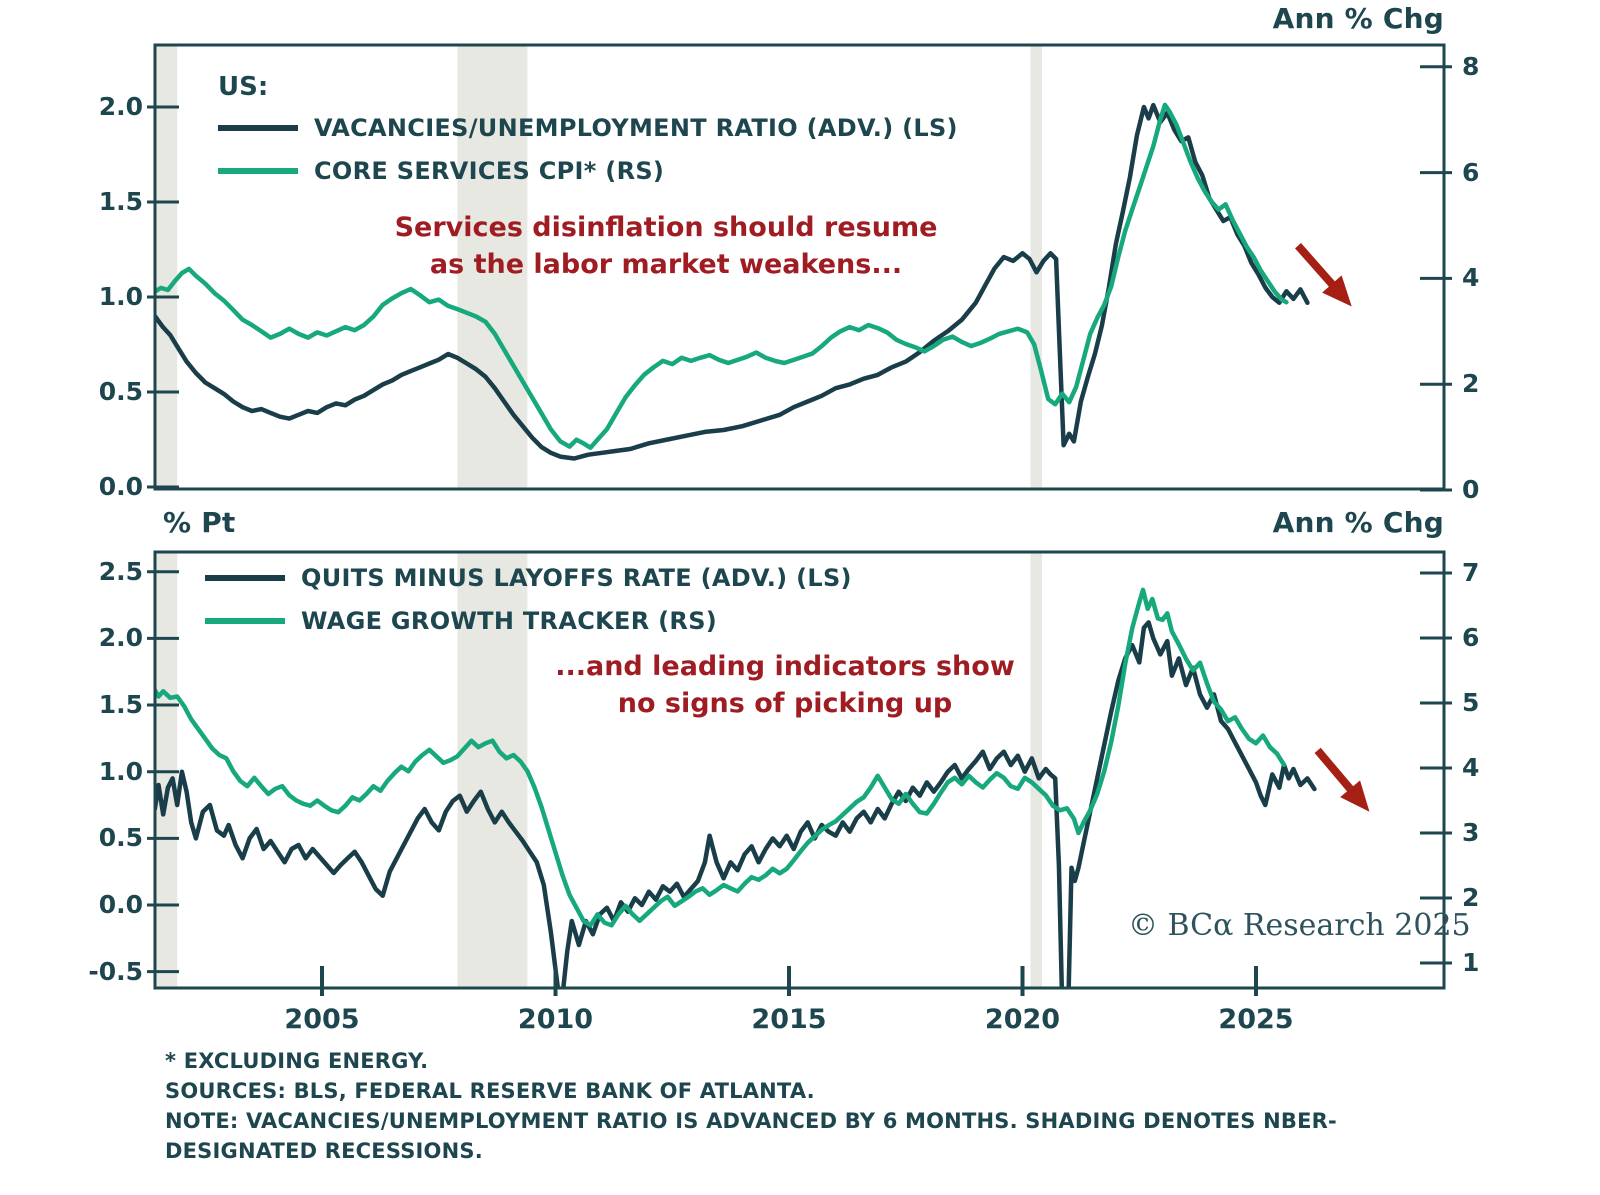  I want to click on legend-label: QUITS MINUS LAYOFFS RATE (ADV.) (LS), so click(576, 577).